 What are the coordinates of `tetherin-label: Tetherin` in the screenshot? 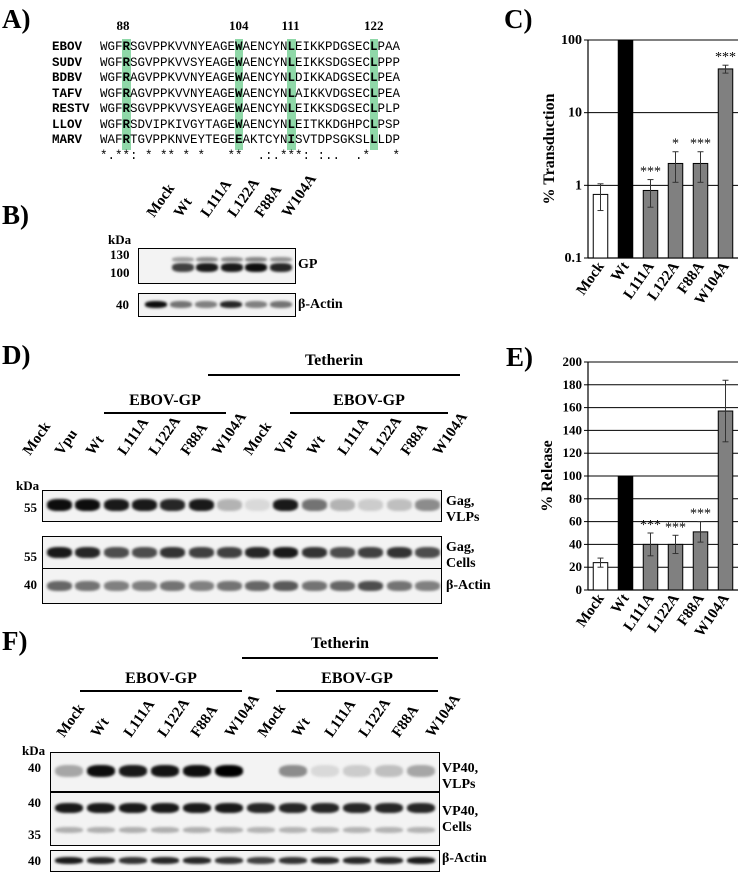 It's located at (334, 360).